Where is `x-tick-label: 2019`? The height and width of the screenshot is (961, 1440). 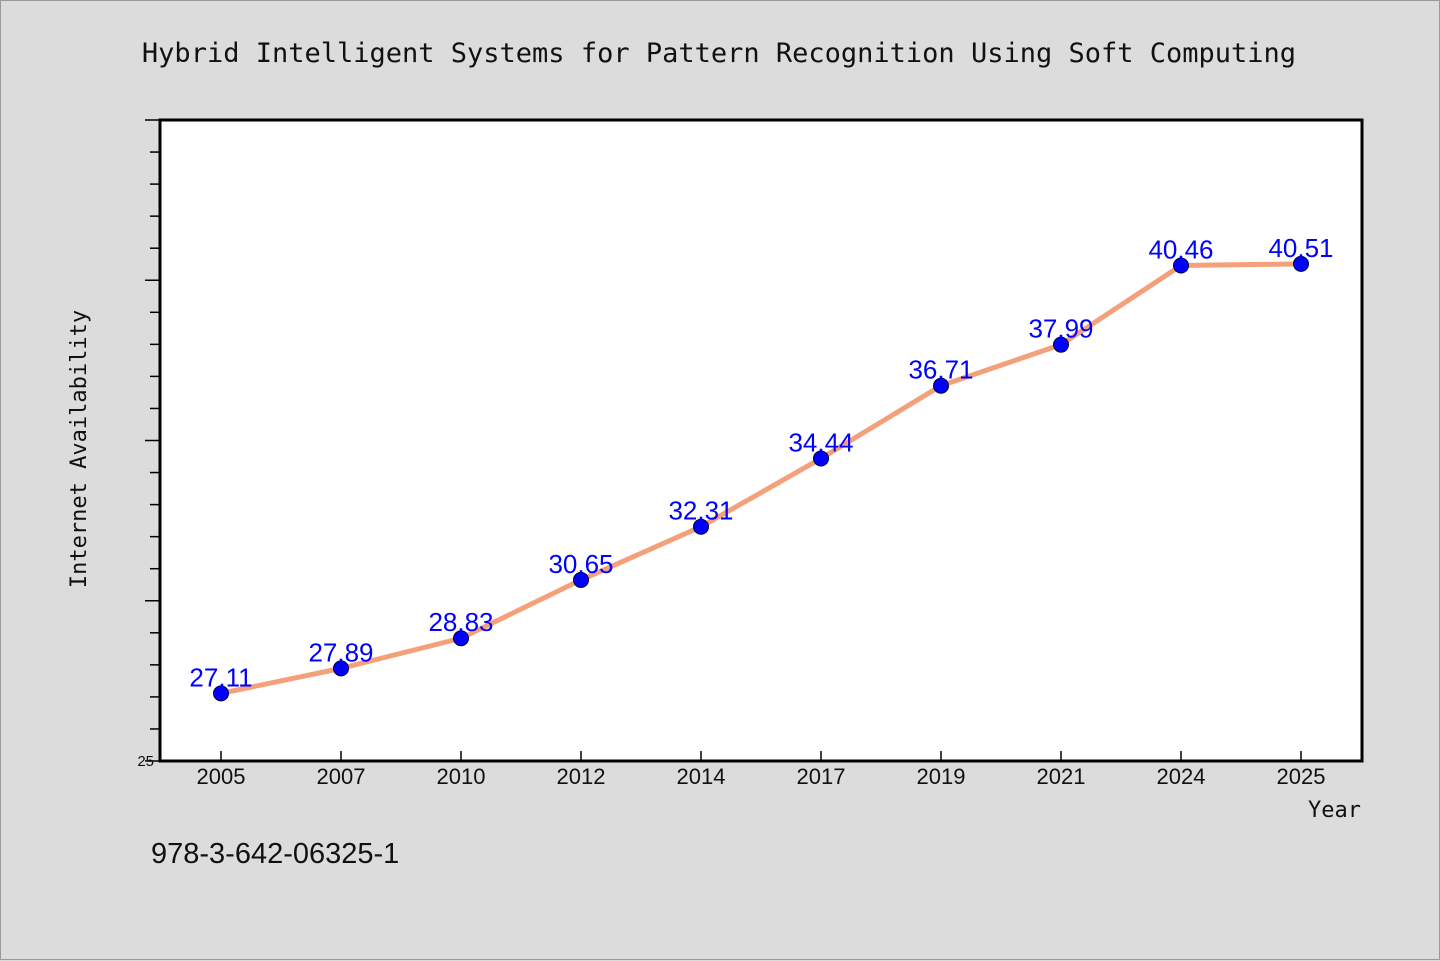 x-tick-label: 2019 is located at coordinates (941, 776).